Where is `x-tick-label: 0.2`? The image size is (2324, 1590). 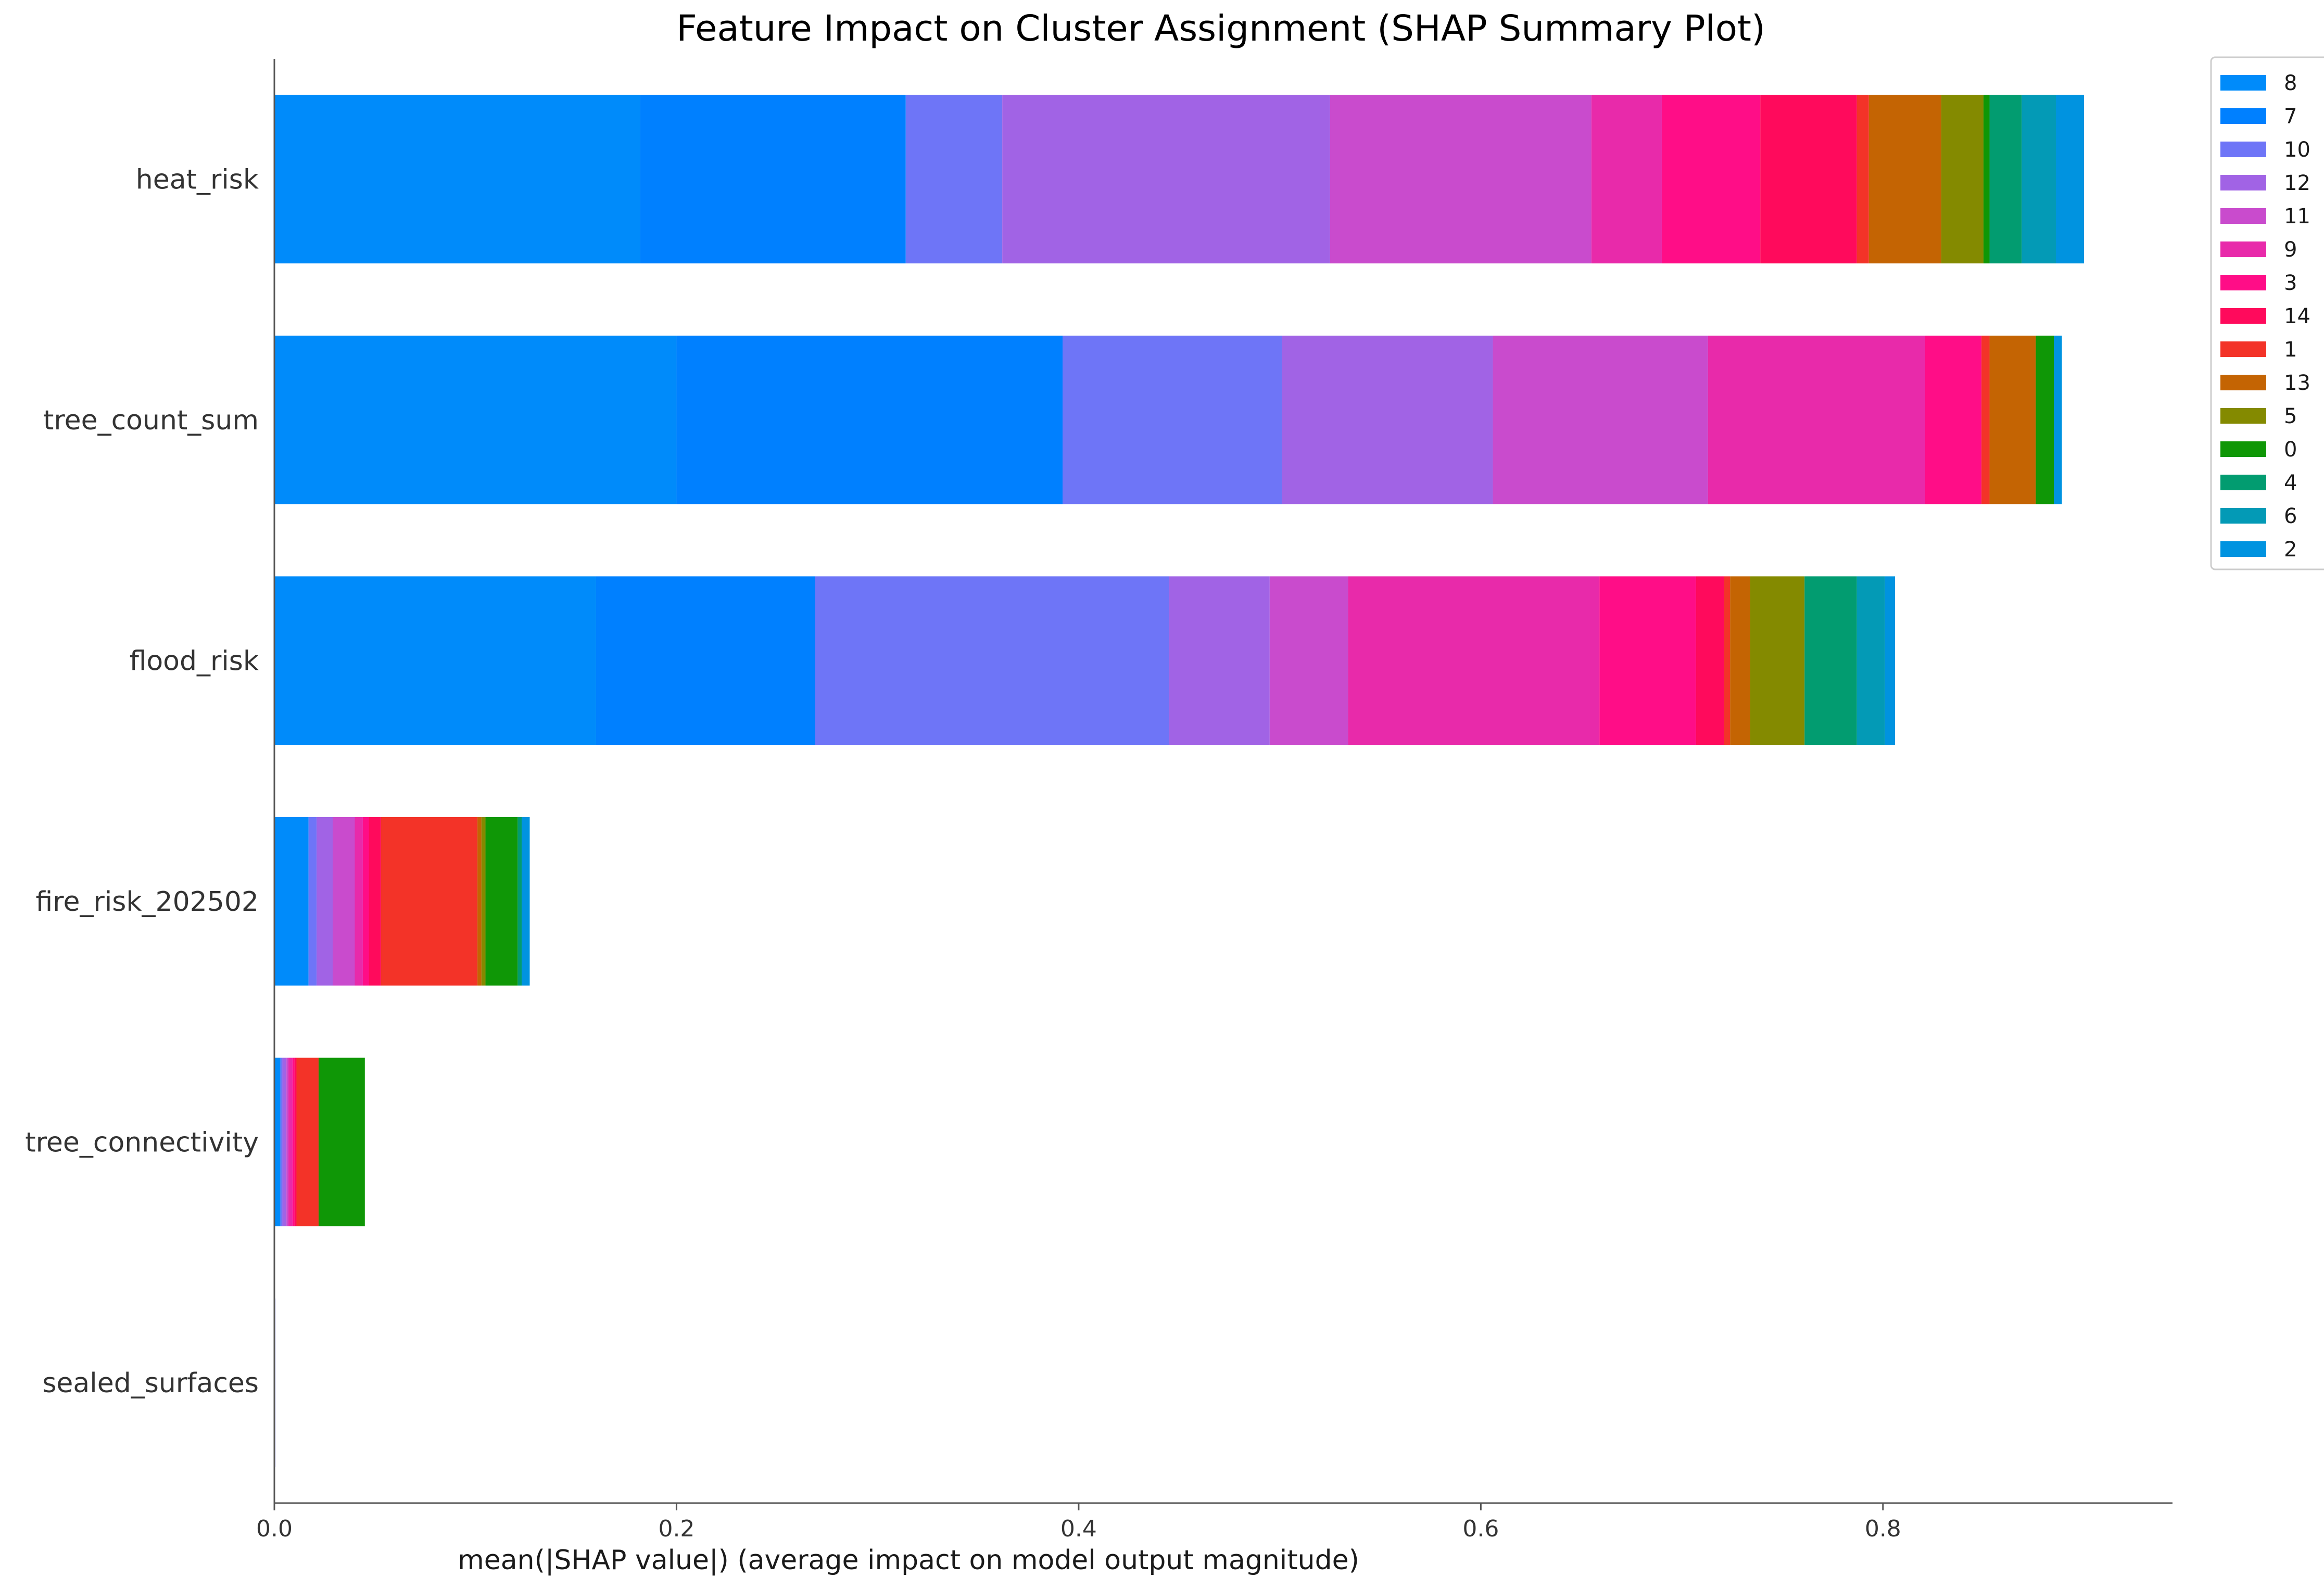
x-tick-label: 0.2 is located at coordinates (676, 1529).